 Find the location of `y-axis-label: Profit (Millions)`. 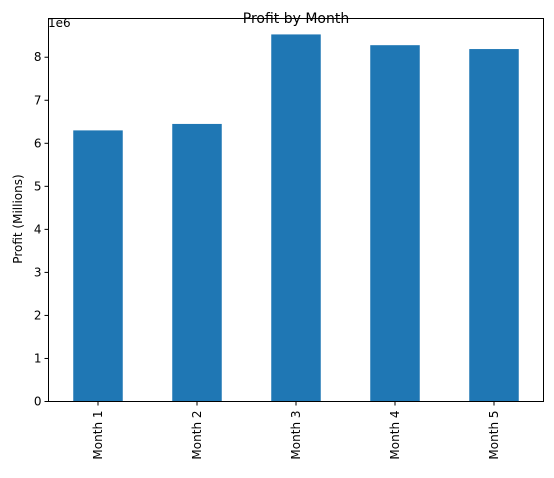

y-axis-label: Profit (Millions) is located at coordinates (18, 218).